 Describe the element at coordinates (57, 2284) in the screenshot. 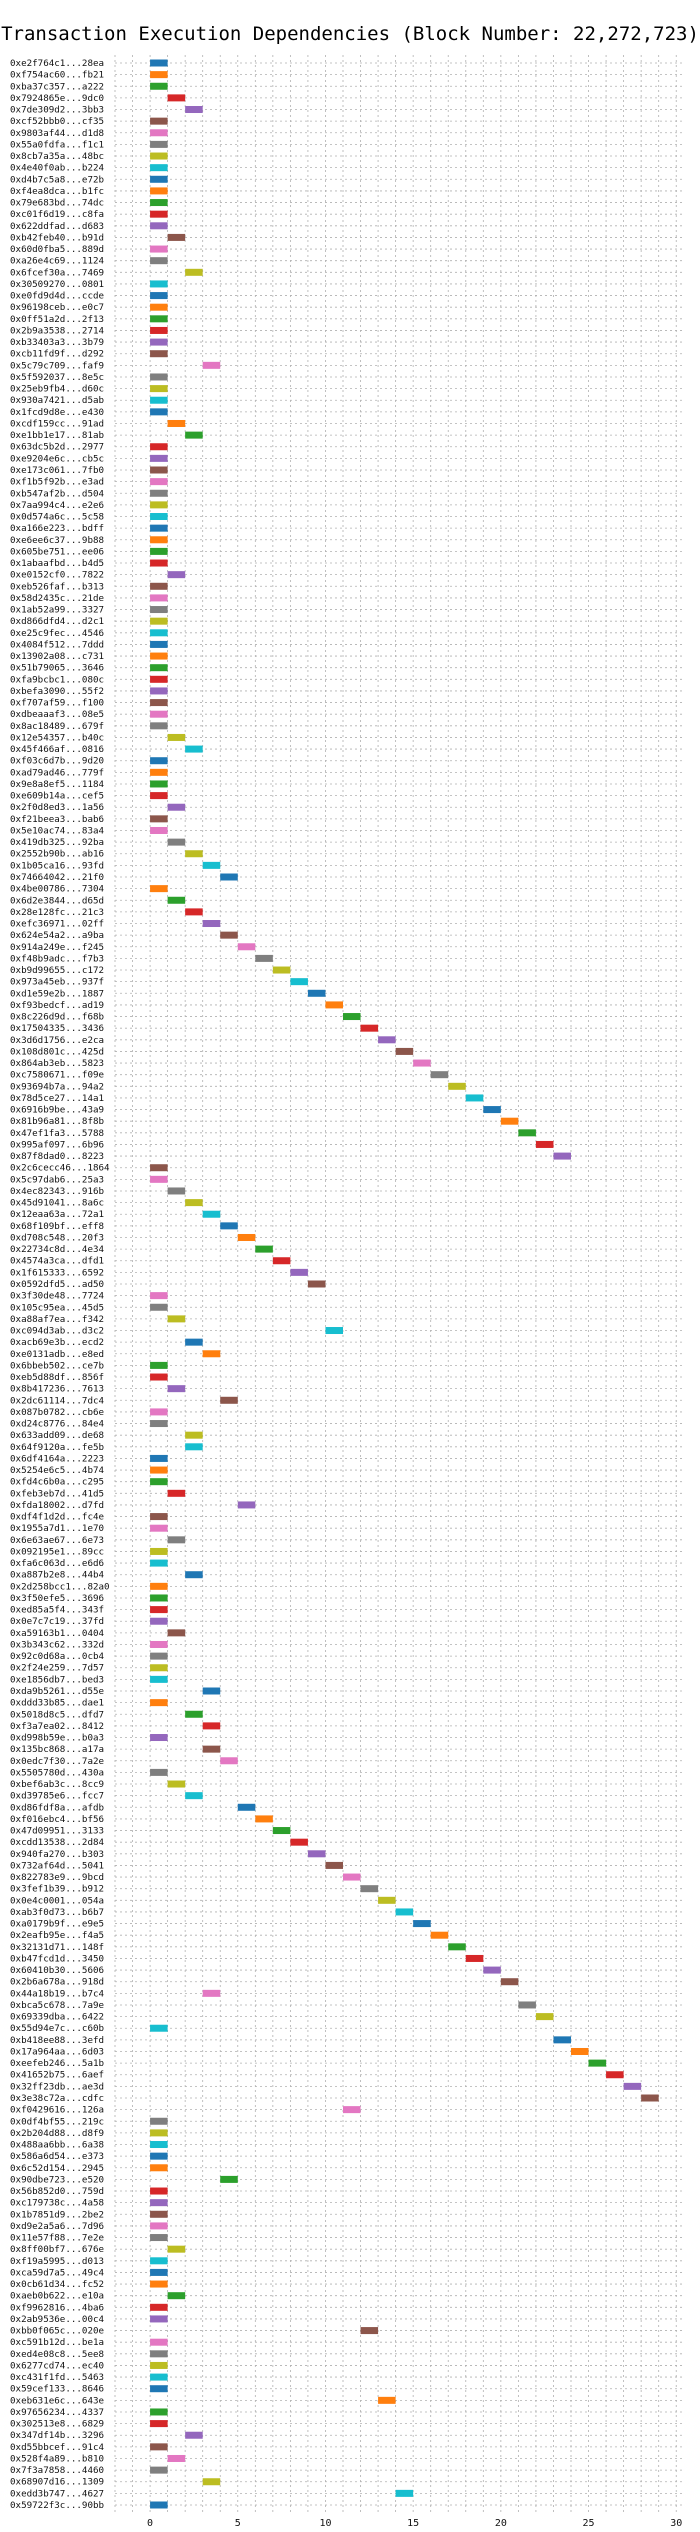

I see `tx-hash-label: 0x0cb61d34...fc52` at that location.